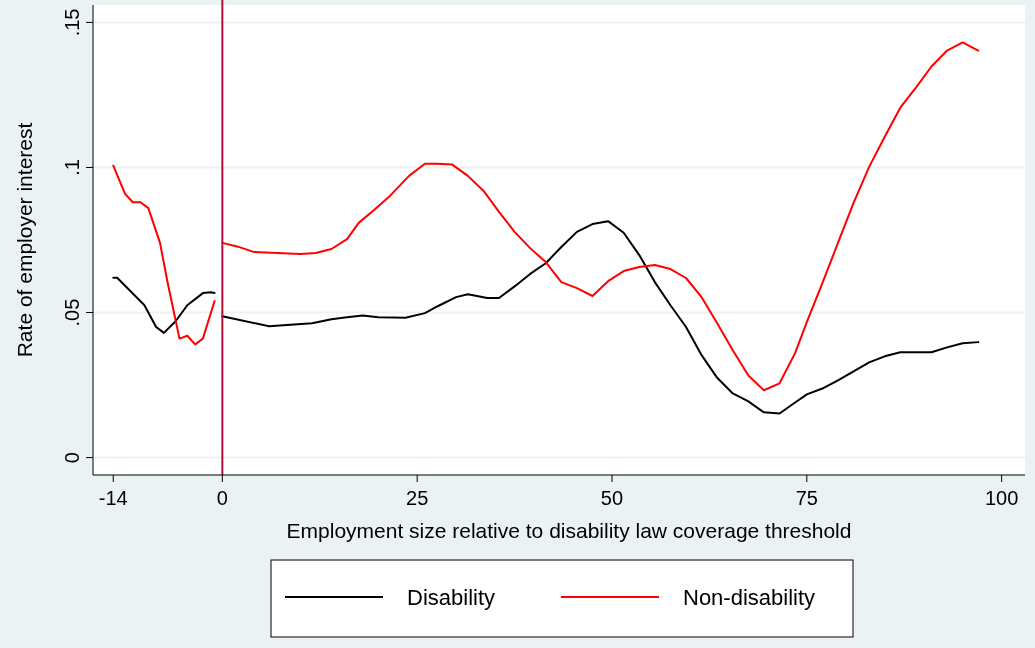 The width and height of the screenshot is (1035, 648). What do you see at coordinates (451, 597) in the screenshot?
I see `legend-label: Disability` at bounding box center [451, 597].